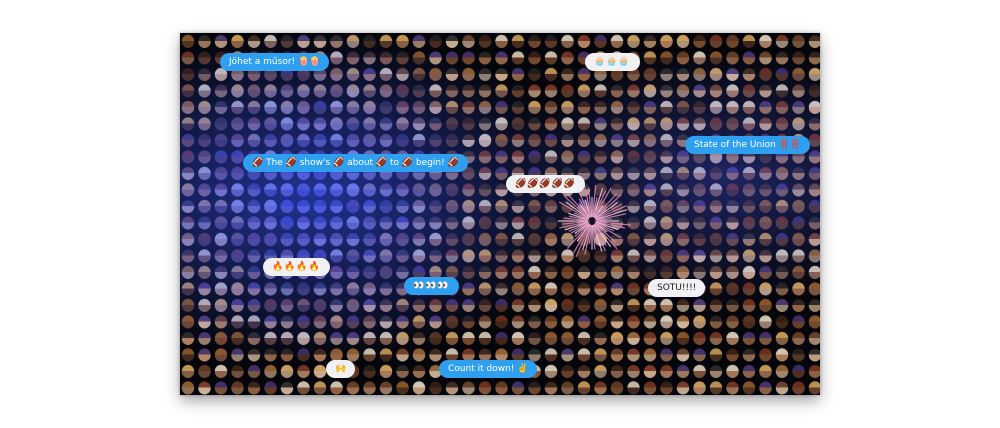 The image size is (1000, 428). I want to click on message-bubble-cupcakes: 🧁🧁🧁, so click(612, 62).